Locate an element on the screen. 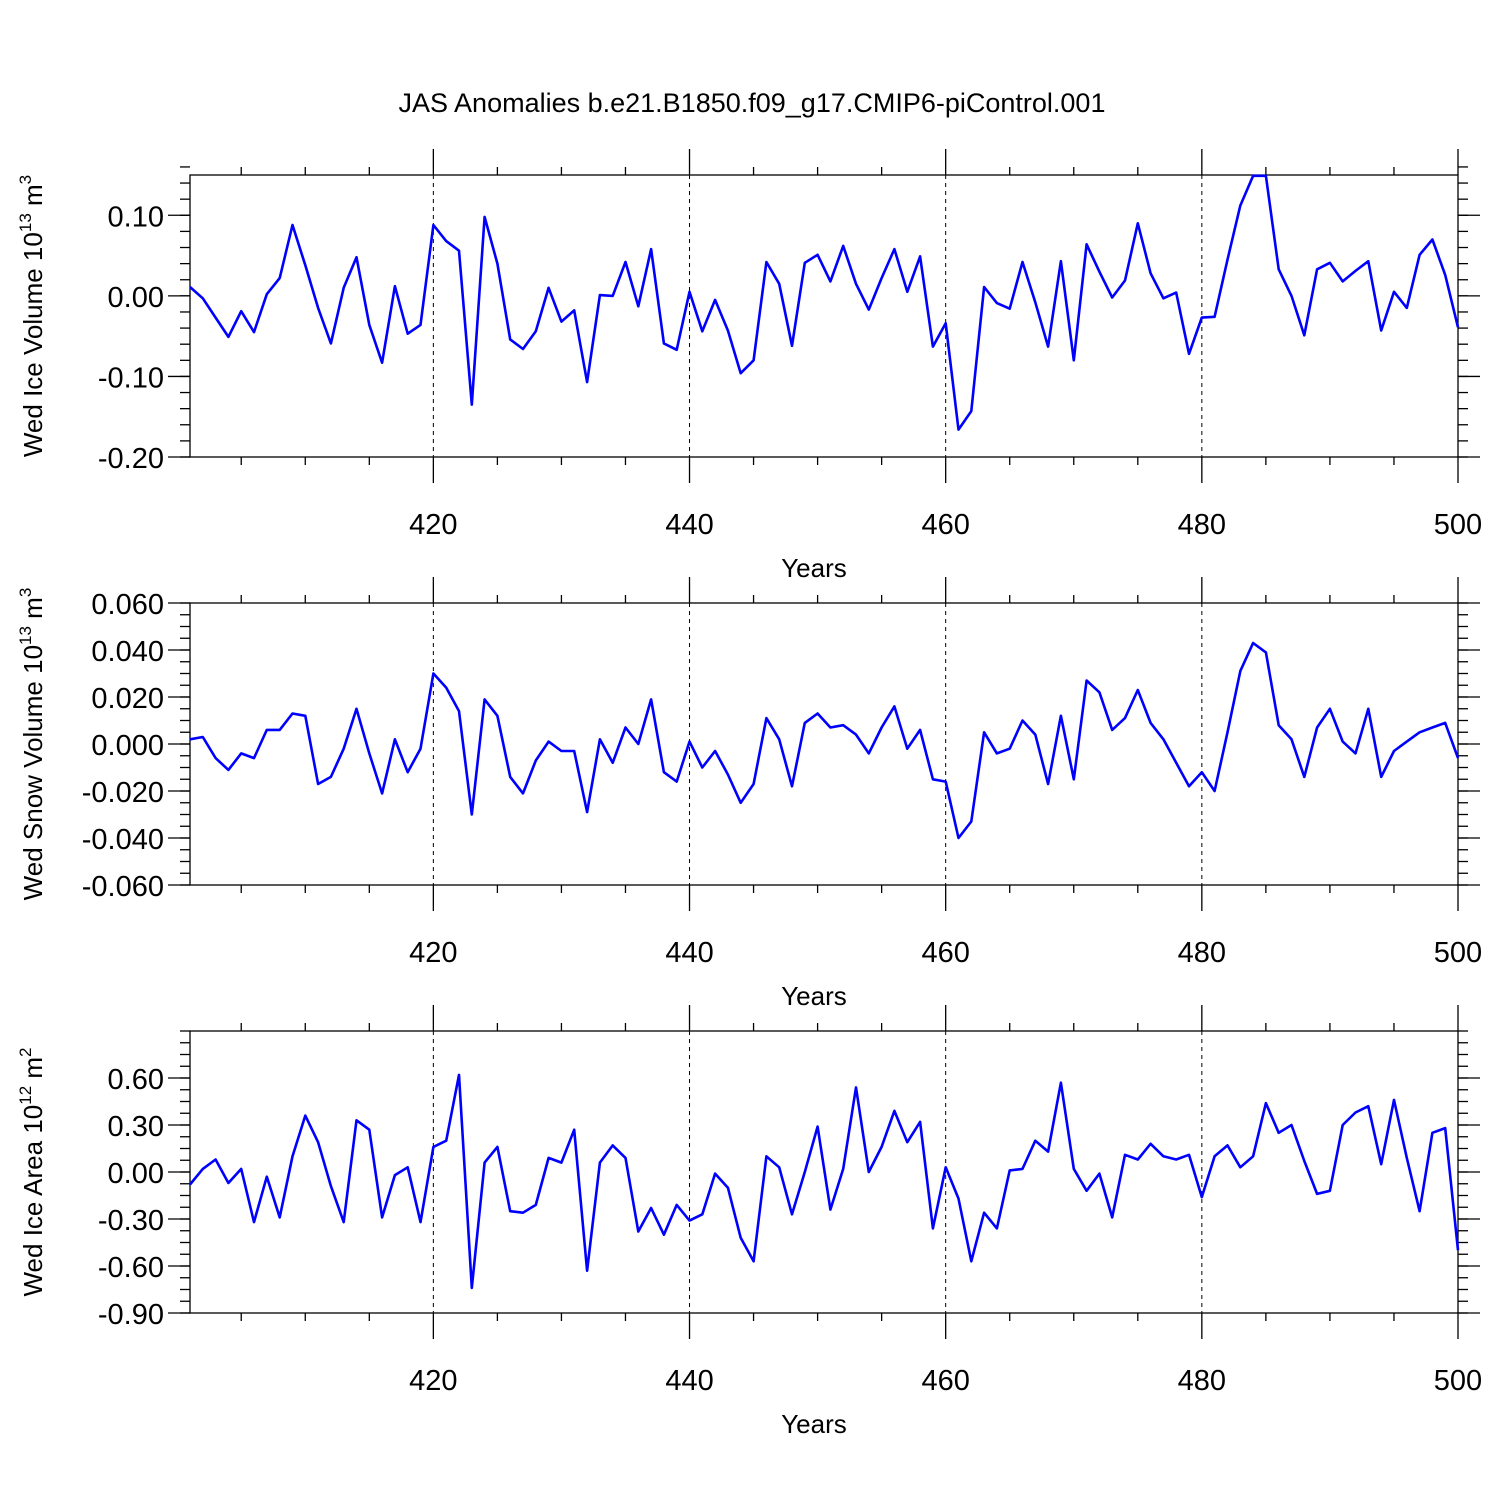 The width and height of the screenshot is (1500, 1500). y-tick-label: 0.060 is located at coordinates (127, 605).